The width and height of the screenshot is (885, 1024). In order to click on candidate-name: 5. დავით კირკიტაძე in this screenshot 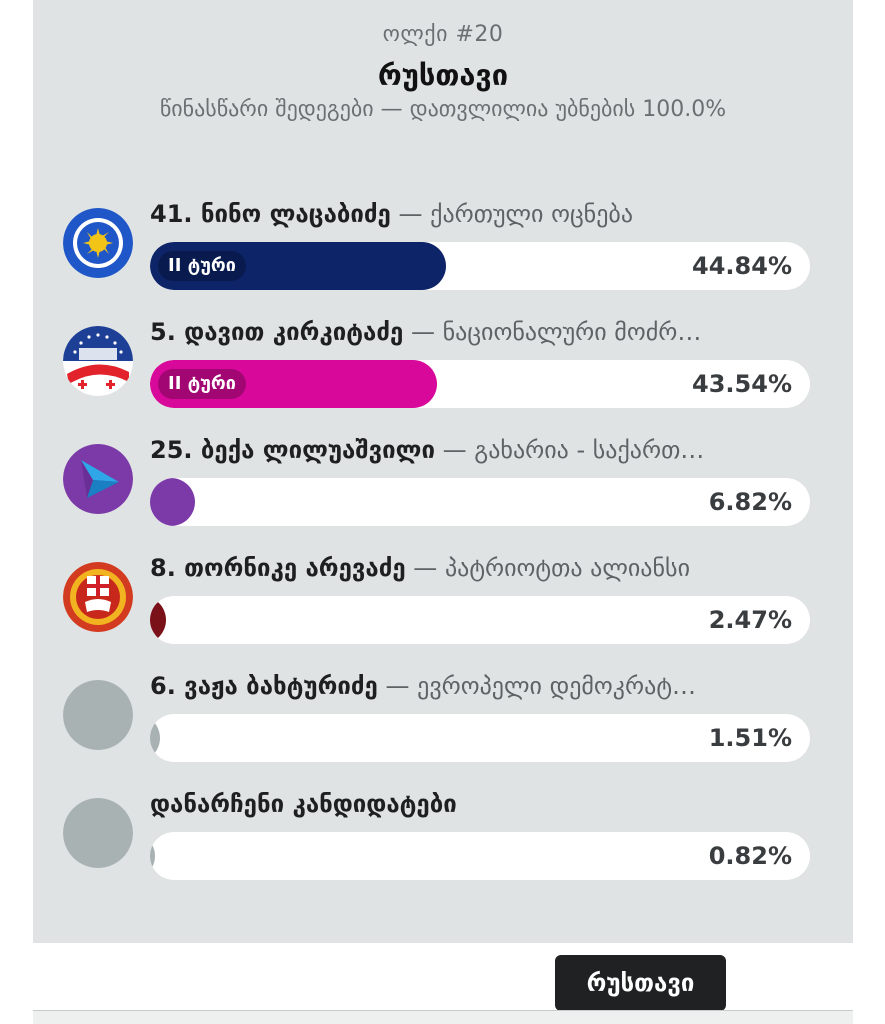, I will do `click(277, 332)`.